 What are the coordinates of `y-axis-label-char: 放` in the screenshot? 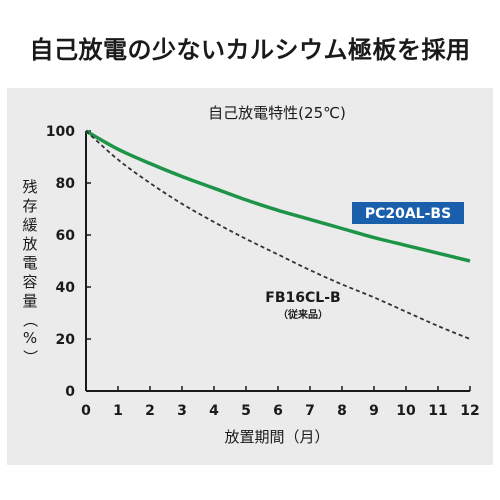 It's located at (29, 244).